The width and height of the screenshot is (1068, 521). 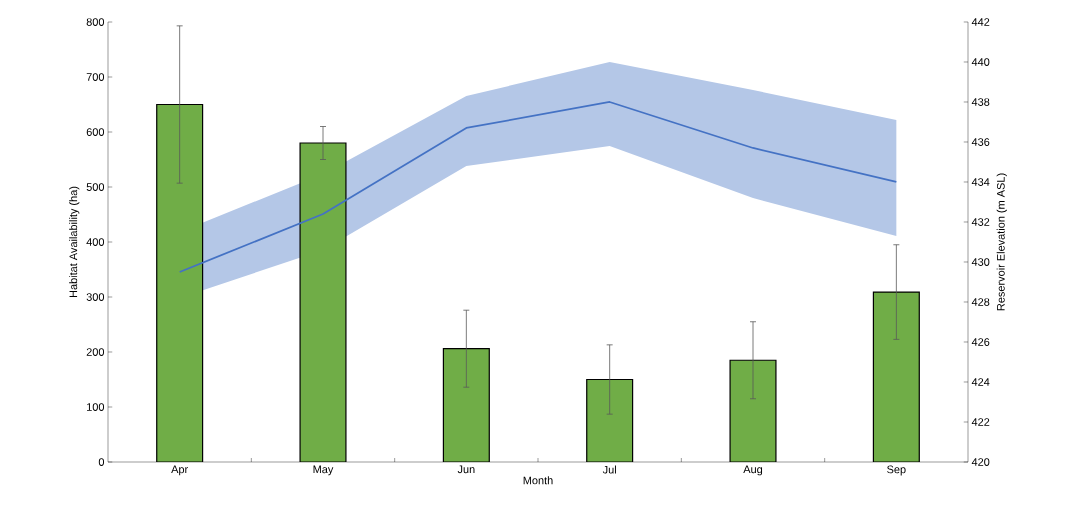 What do you see at coordinates (980, 302) in the screenshot?
I see `y2-tick-label: 428` at bounding box center [980, 302].